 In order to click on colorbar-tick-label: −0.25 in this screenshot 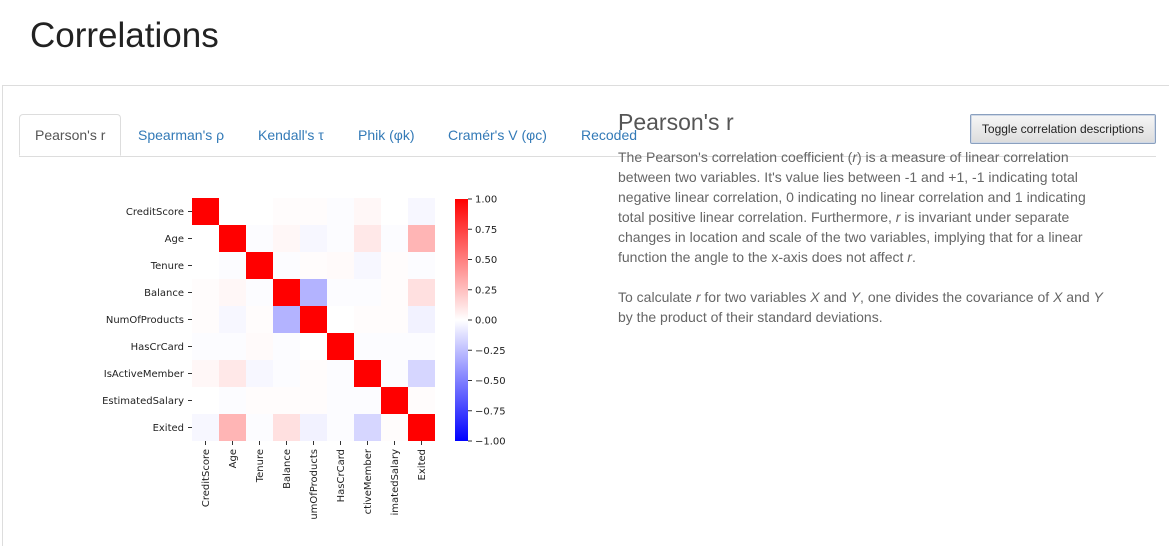, I will do `click(490, 351)`.